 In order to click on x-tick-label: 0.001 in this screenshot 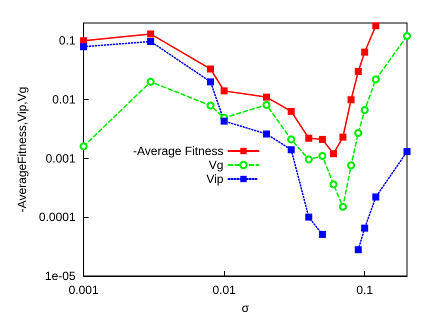, I will do `click(83, 290)`.